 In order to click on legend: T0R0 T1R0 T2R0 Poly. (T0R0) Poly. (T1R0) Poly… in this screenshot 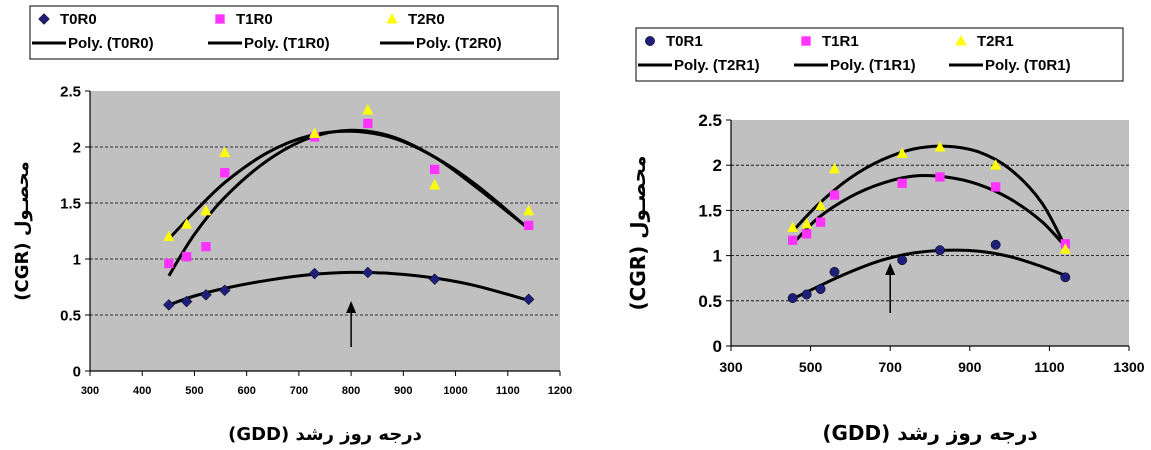, I will do `click(294, 32)`.